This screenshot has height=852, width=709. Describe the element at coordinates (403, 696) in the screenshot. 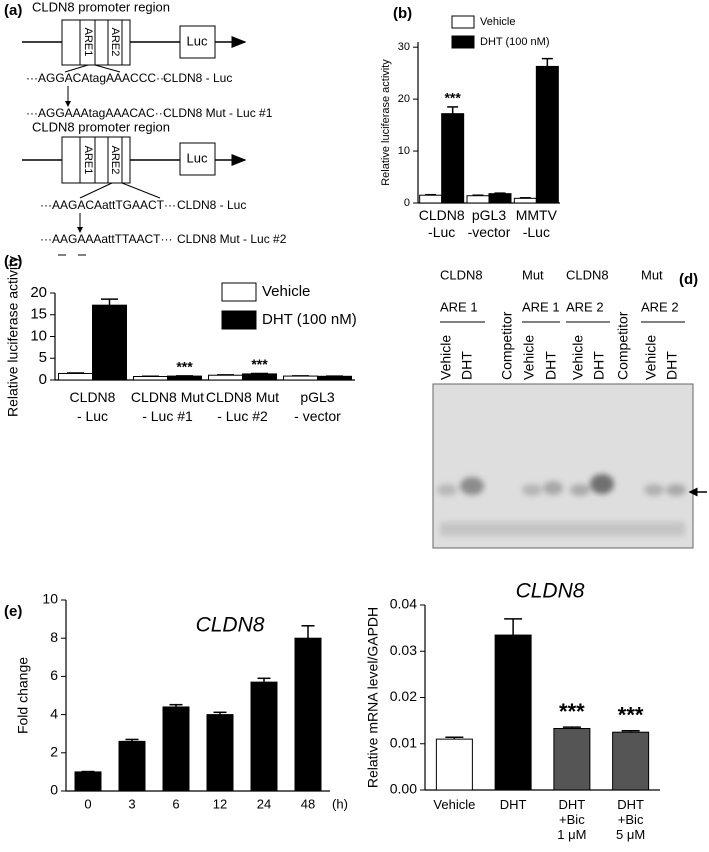

I see `y-tick-label: 0.02` at that location.